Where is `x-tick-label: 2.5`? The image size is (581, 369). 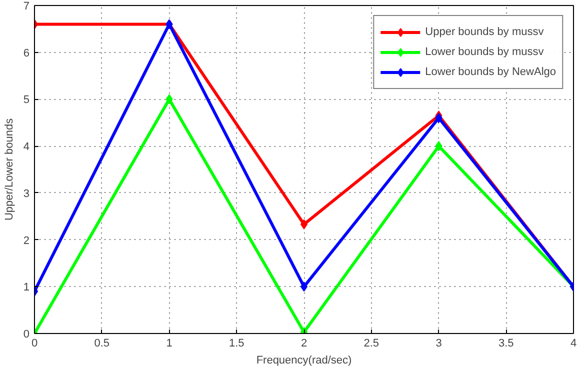
x-tick-label: 2.5 is located at coordinates (372, 344).